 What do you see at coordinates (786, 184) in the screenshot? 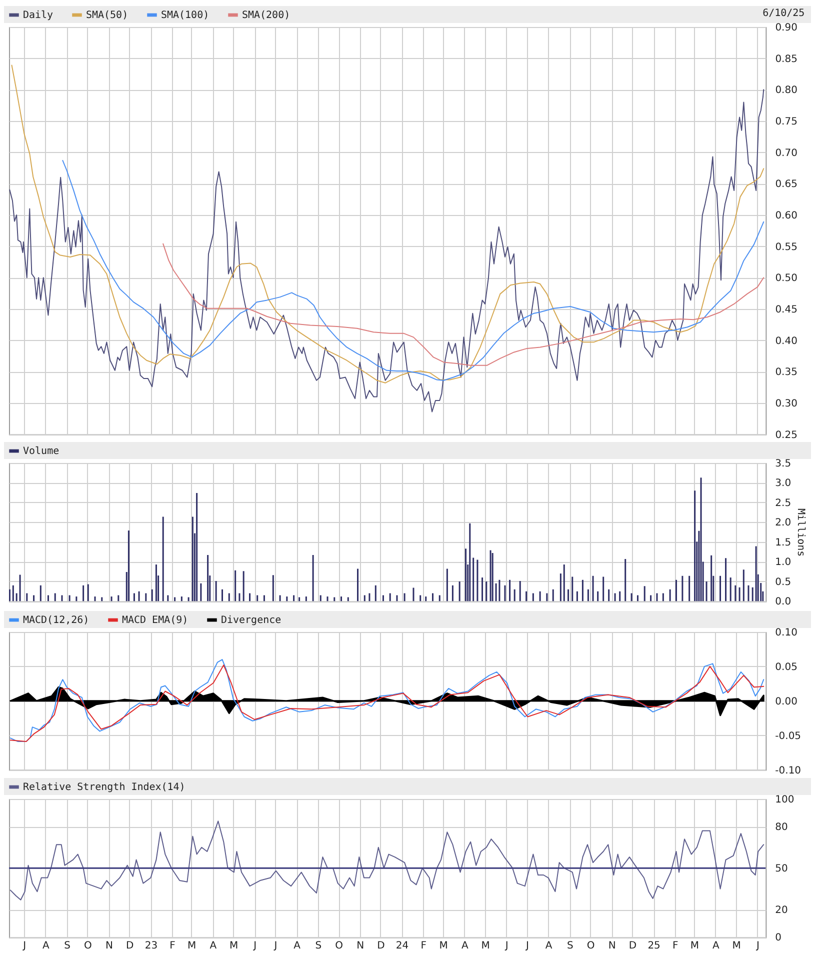
I see `y-tick-label: 0.65` at bounding box center [786, 184].